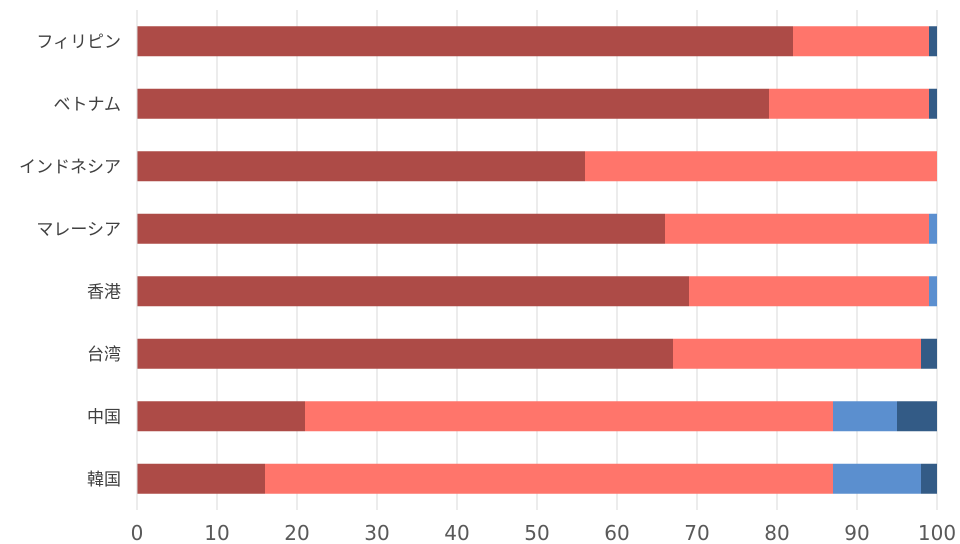  What do you see at coordinates (616, 532) in the screenshot?
I see `x-tick-label: 60` at bounding box center [616, 532].